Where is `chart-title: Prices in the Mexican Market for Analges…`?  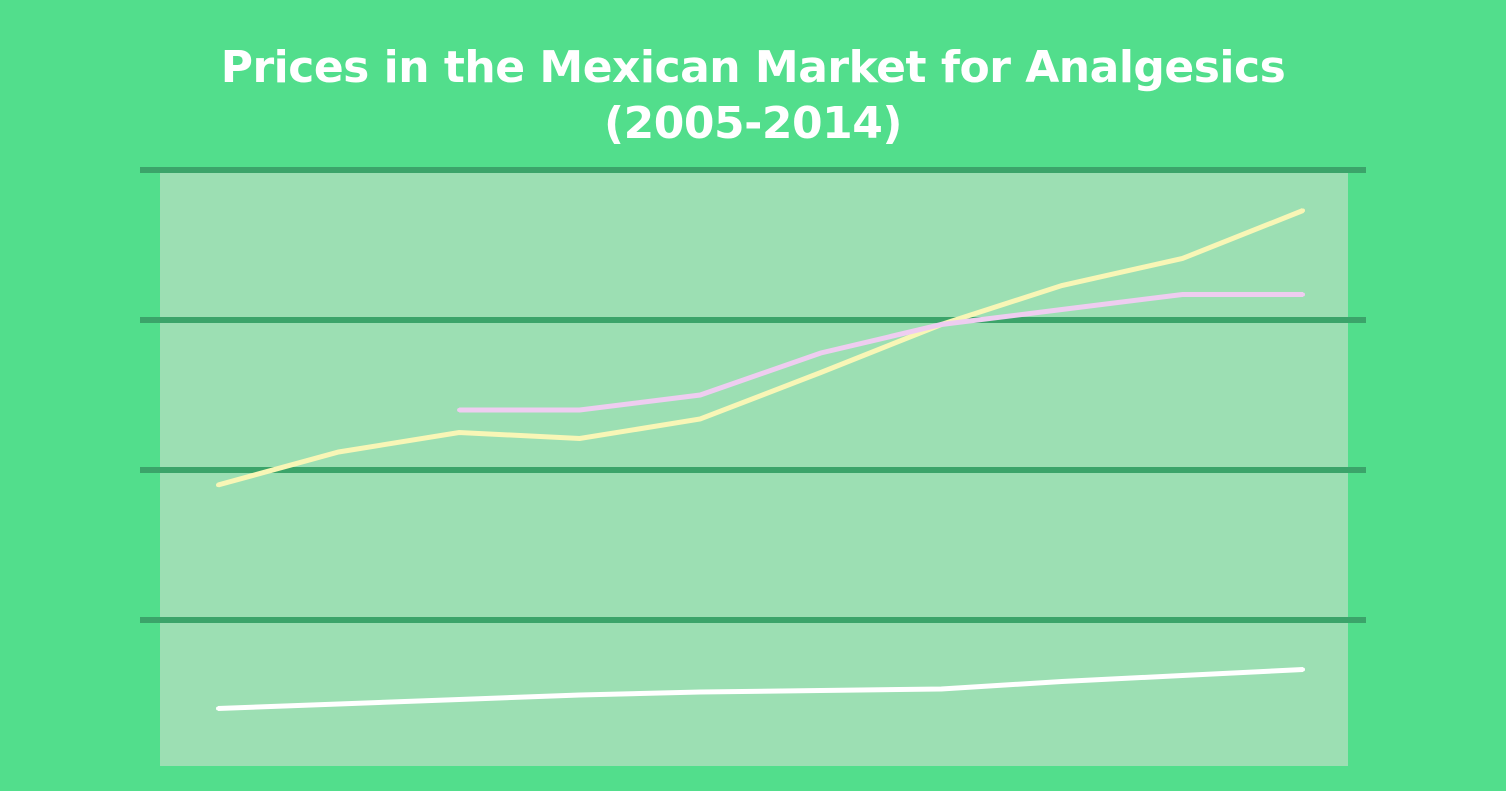
chart-title: Prices in the Mexican Market for Analges… is located at coordinates (753, 96).